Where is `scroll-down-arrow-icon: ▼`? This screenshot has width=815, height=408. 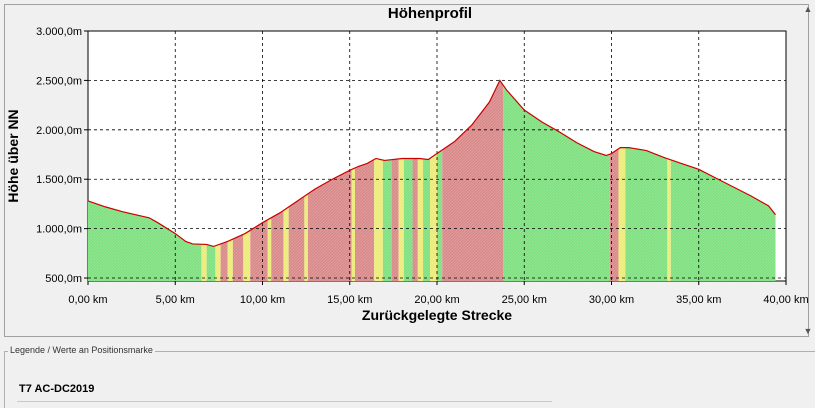 scroll-down-arrow-icon: ▼ is located at coordinates (808, 331).